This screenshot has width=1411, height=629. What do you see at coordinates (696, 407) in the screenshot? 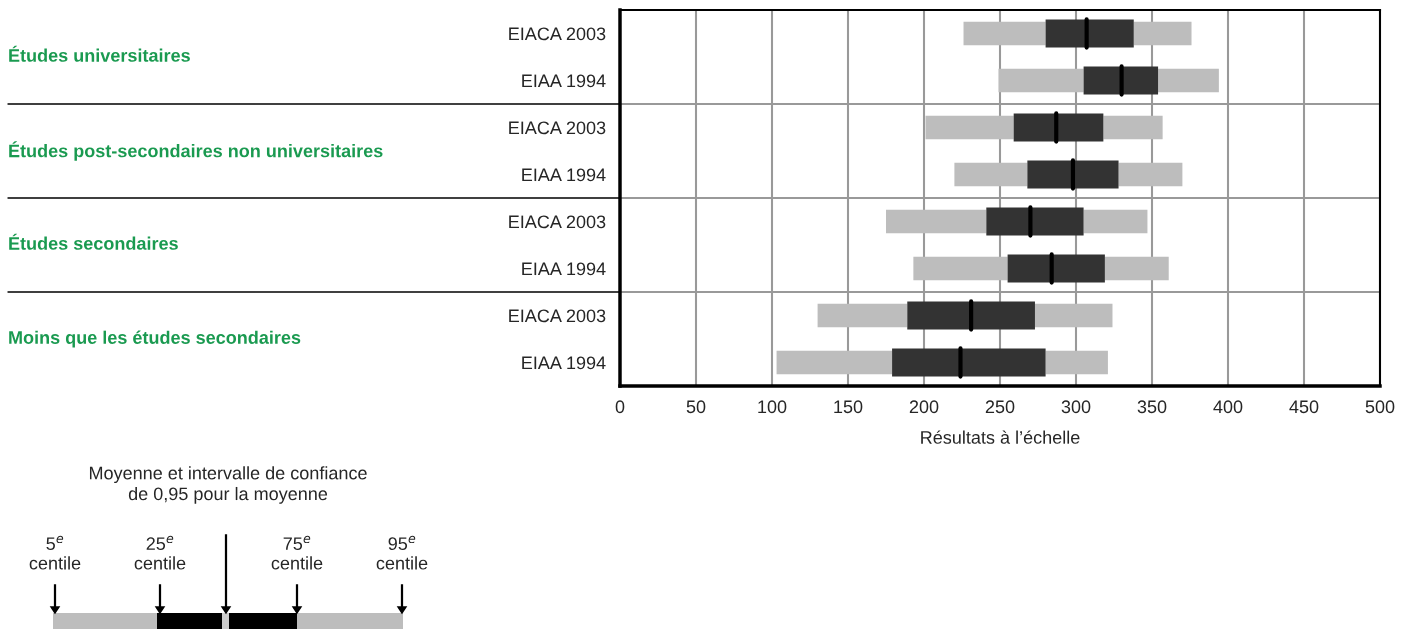
I see `x-tick-label: 50` at bounding box center [696, 407].